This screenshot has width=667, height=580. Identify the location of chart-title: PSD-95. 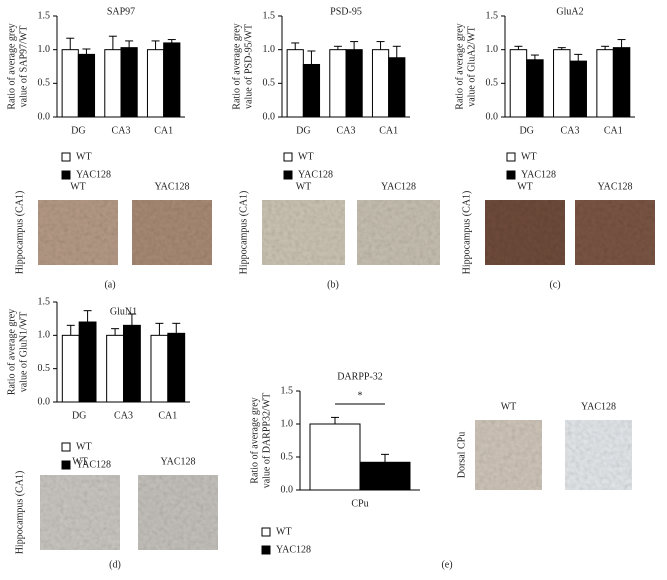
(346, 11).